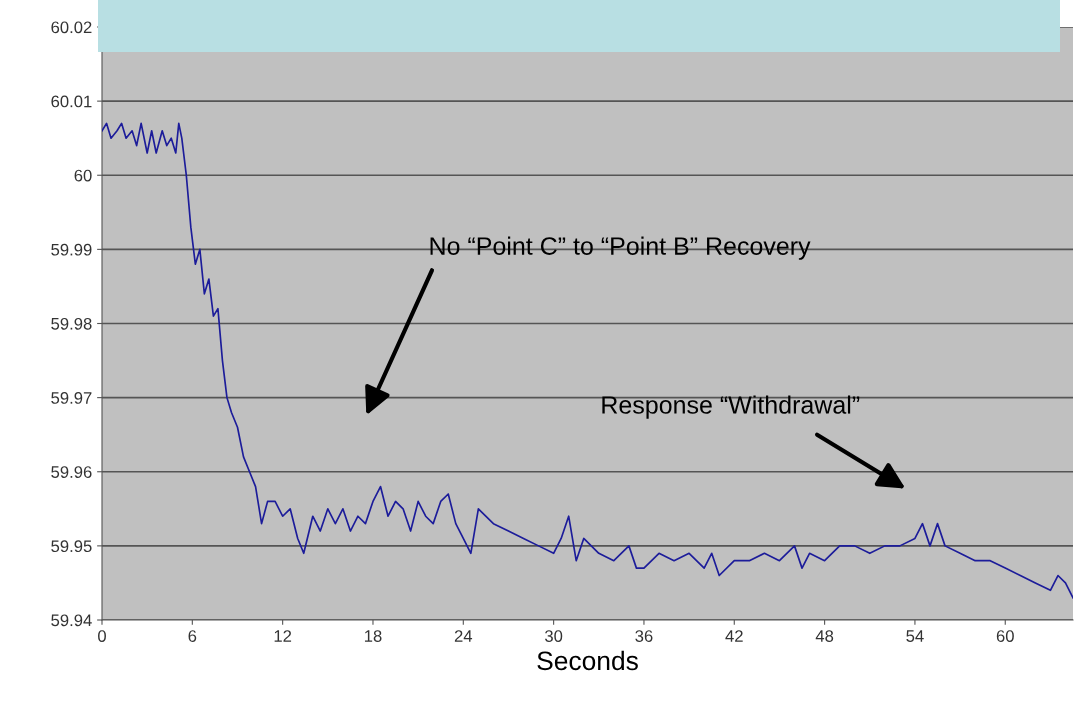 The width and height of the screenshot is (1075, 703). What do you see at coordinates (731, 407) in the screenshot?
I see `annotation: Response “Withdrawal”` at bounding box center [731, 407].